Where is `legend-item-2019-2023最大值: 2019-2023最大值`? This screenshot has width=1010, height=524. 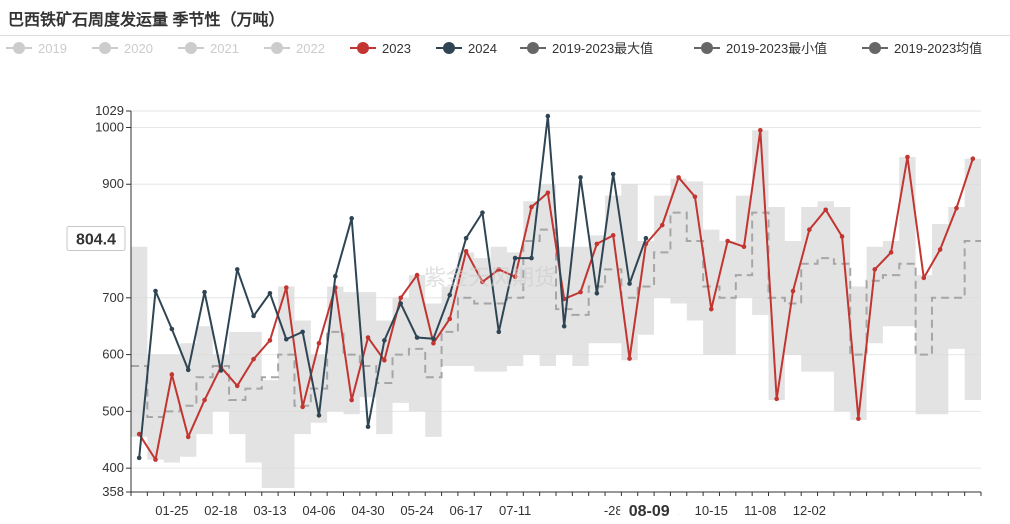 legend-item-2019-2023最大值: 2019-2023最大值 is located at coordinates (586, 48).